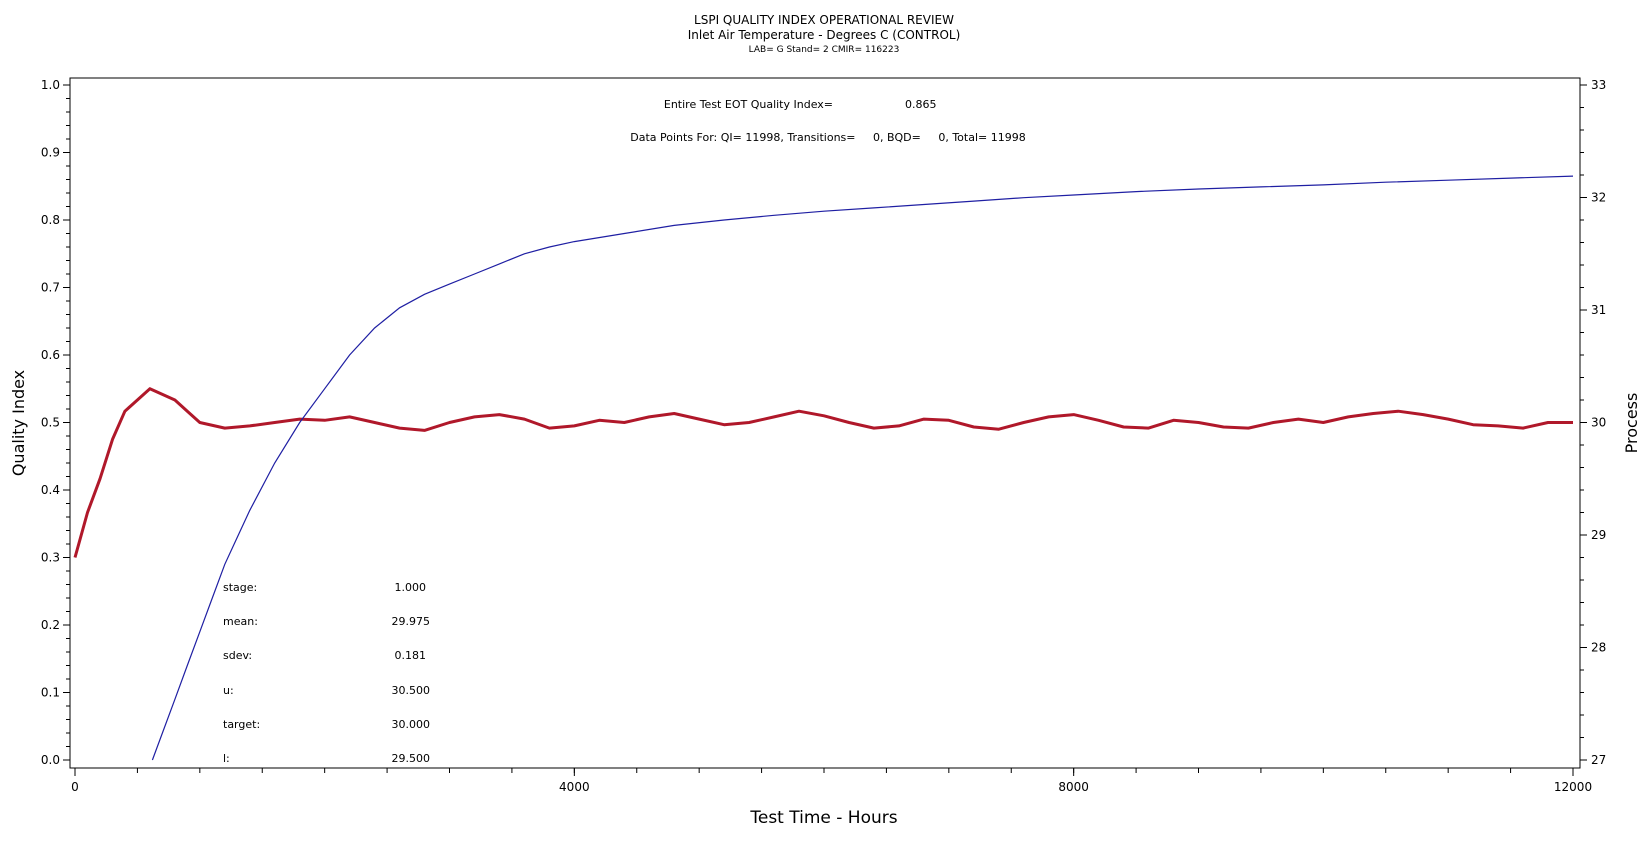 Image resolution: width=1648 pixels, height=845 pixels. I want to click on y-right-tick-label: 28, so click(1598, 648).